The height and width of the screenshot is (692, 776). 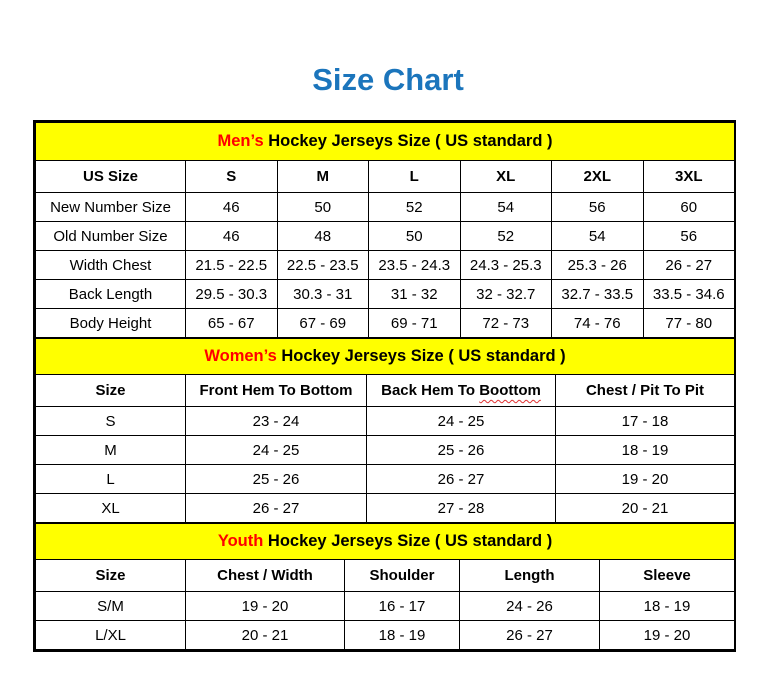 I want to click on table-row-women-s: S 23 - 24 24 - 25 17 - 18, so click(x=385, y=421).